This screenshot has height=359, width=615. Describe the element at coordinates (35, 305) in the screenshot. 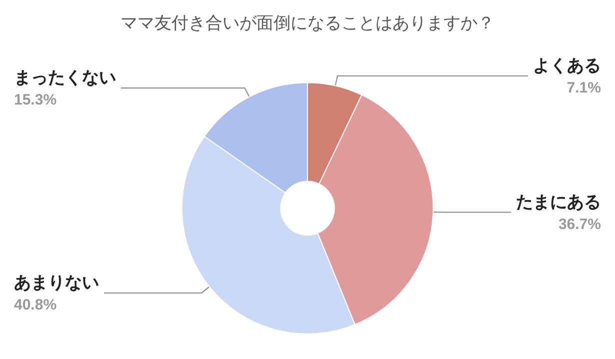

I see `data-label: 40.8%` at that location.